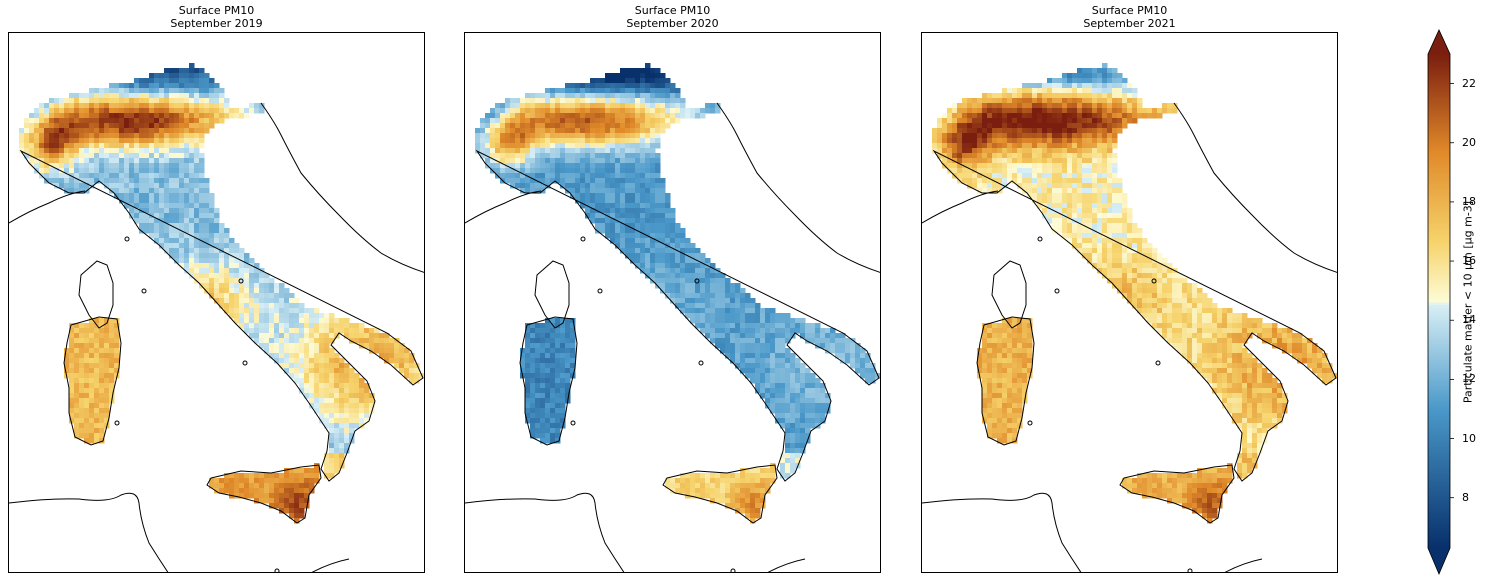 This screenshot has height=580, width=1503. I want to click on colorbar-tick-label: 12, so click(1469, 379).